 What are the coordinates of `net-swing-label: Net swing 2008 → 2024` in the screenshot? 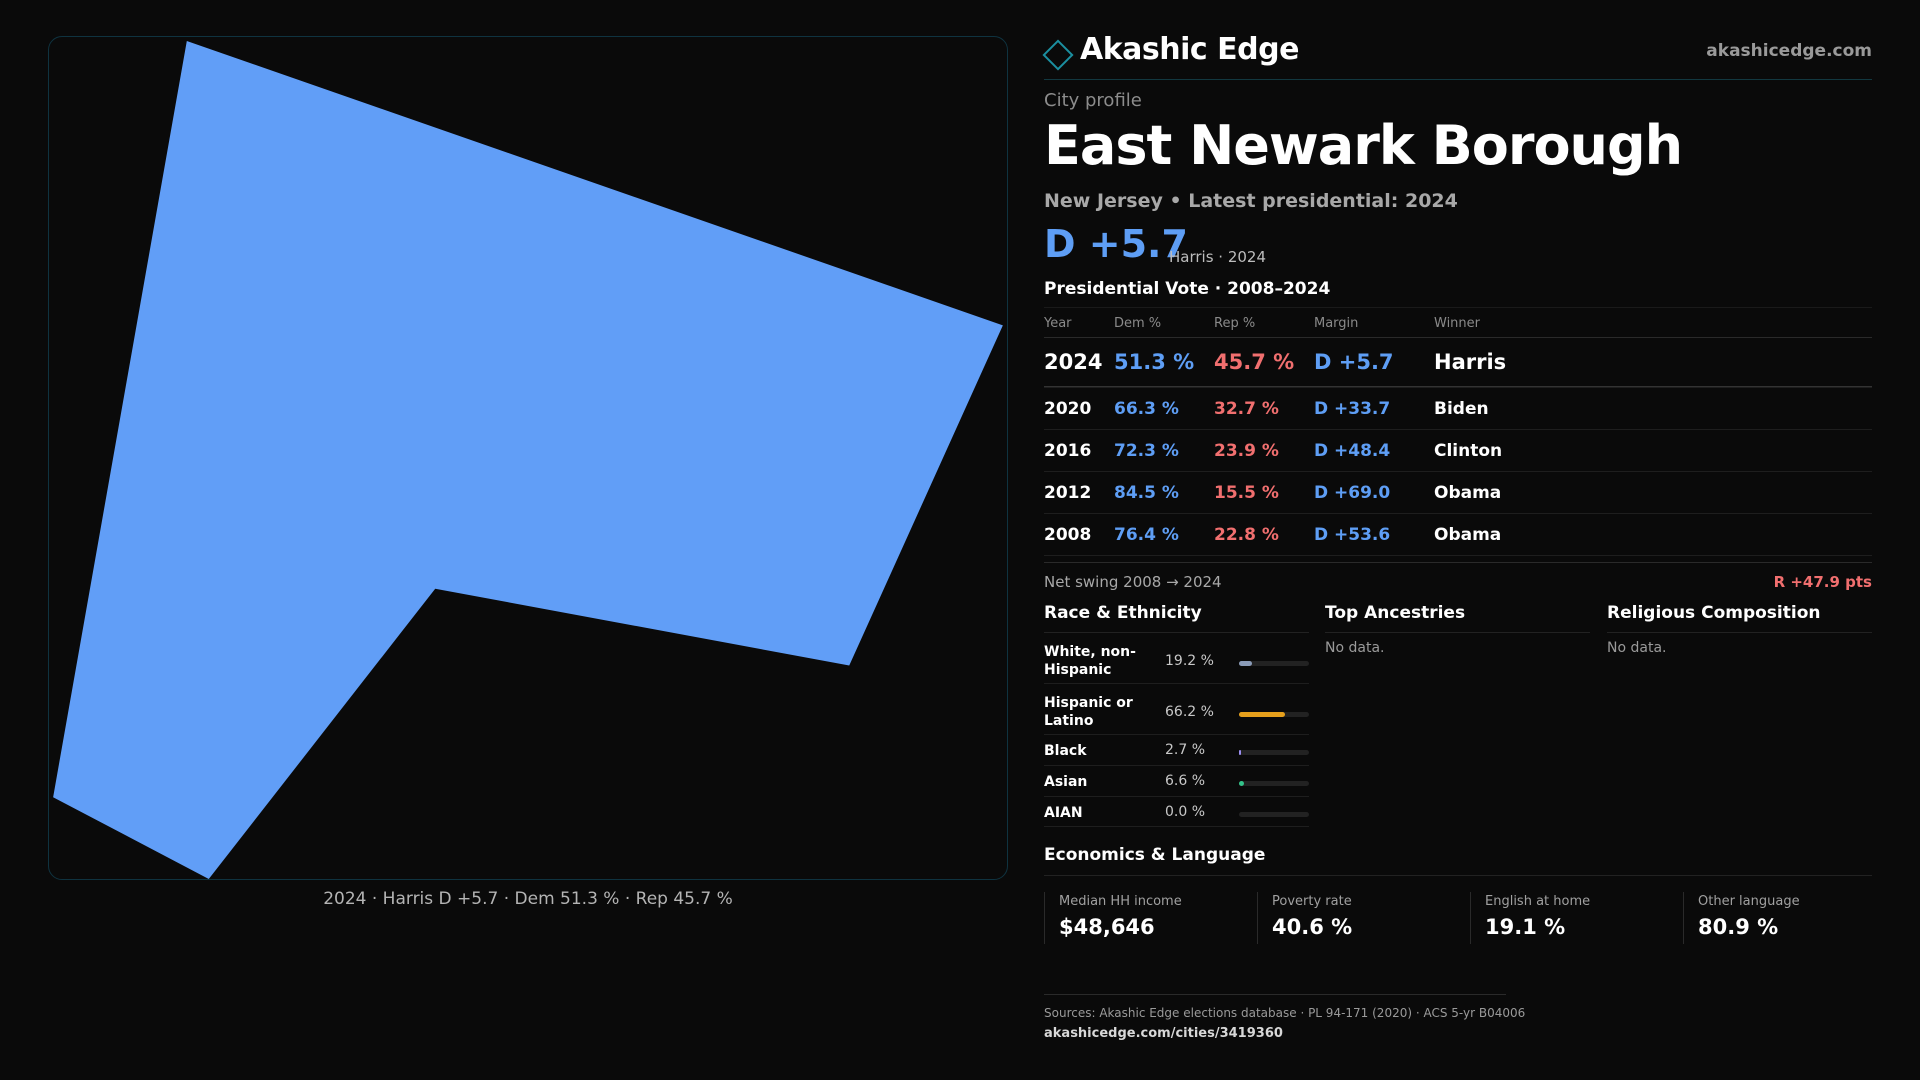 It's located at (1133, 582).